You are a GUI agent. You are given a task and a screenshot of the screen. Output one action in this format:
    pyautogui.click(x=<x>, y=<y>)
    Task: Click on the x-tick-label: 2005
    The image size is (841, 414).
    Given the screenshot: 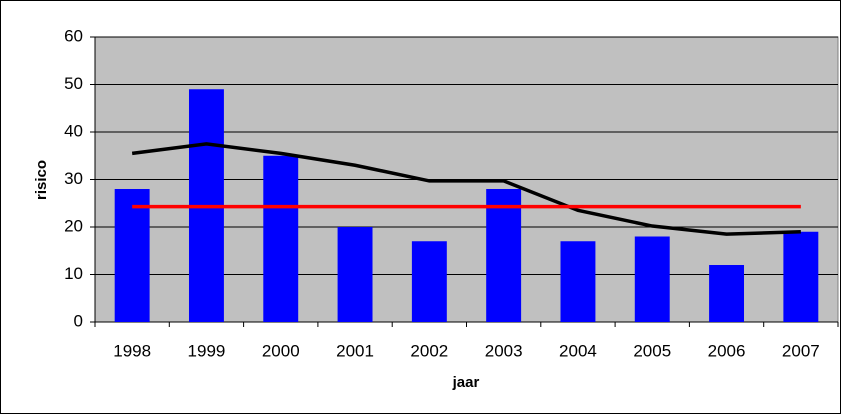 What is the action you would take?
    pyautogui.click(x=652, y=350)
    